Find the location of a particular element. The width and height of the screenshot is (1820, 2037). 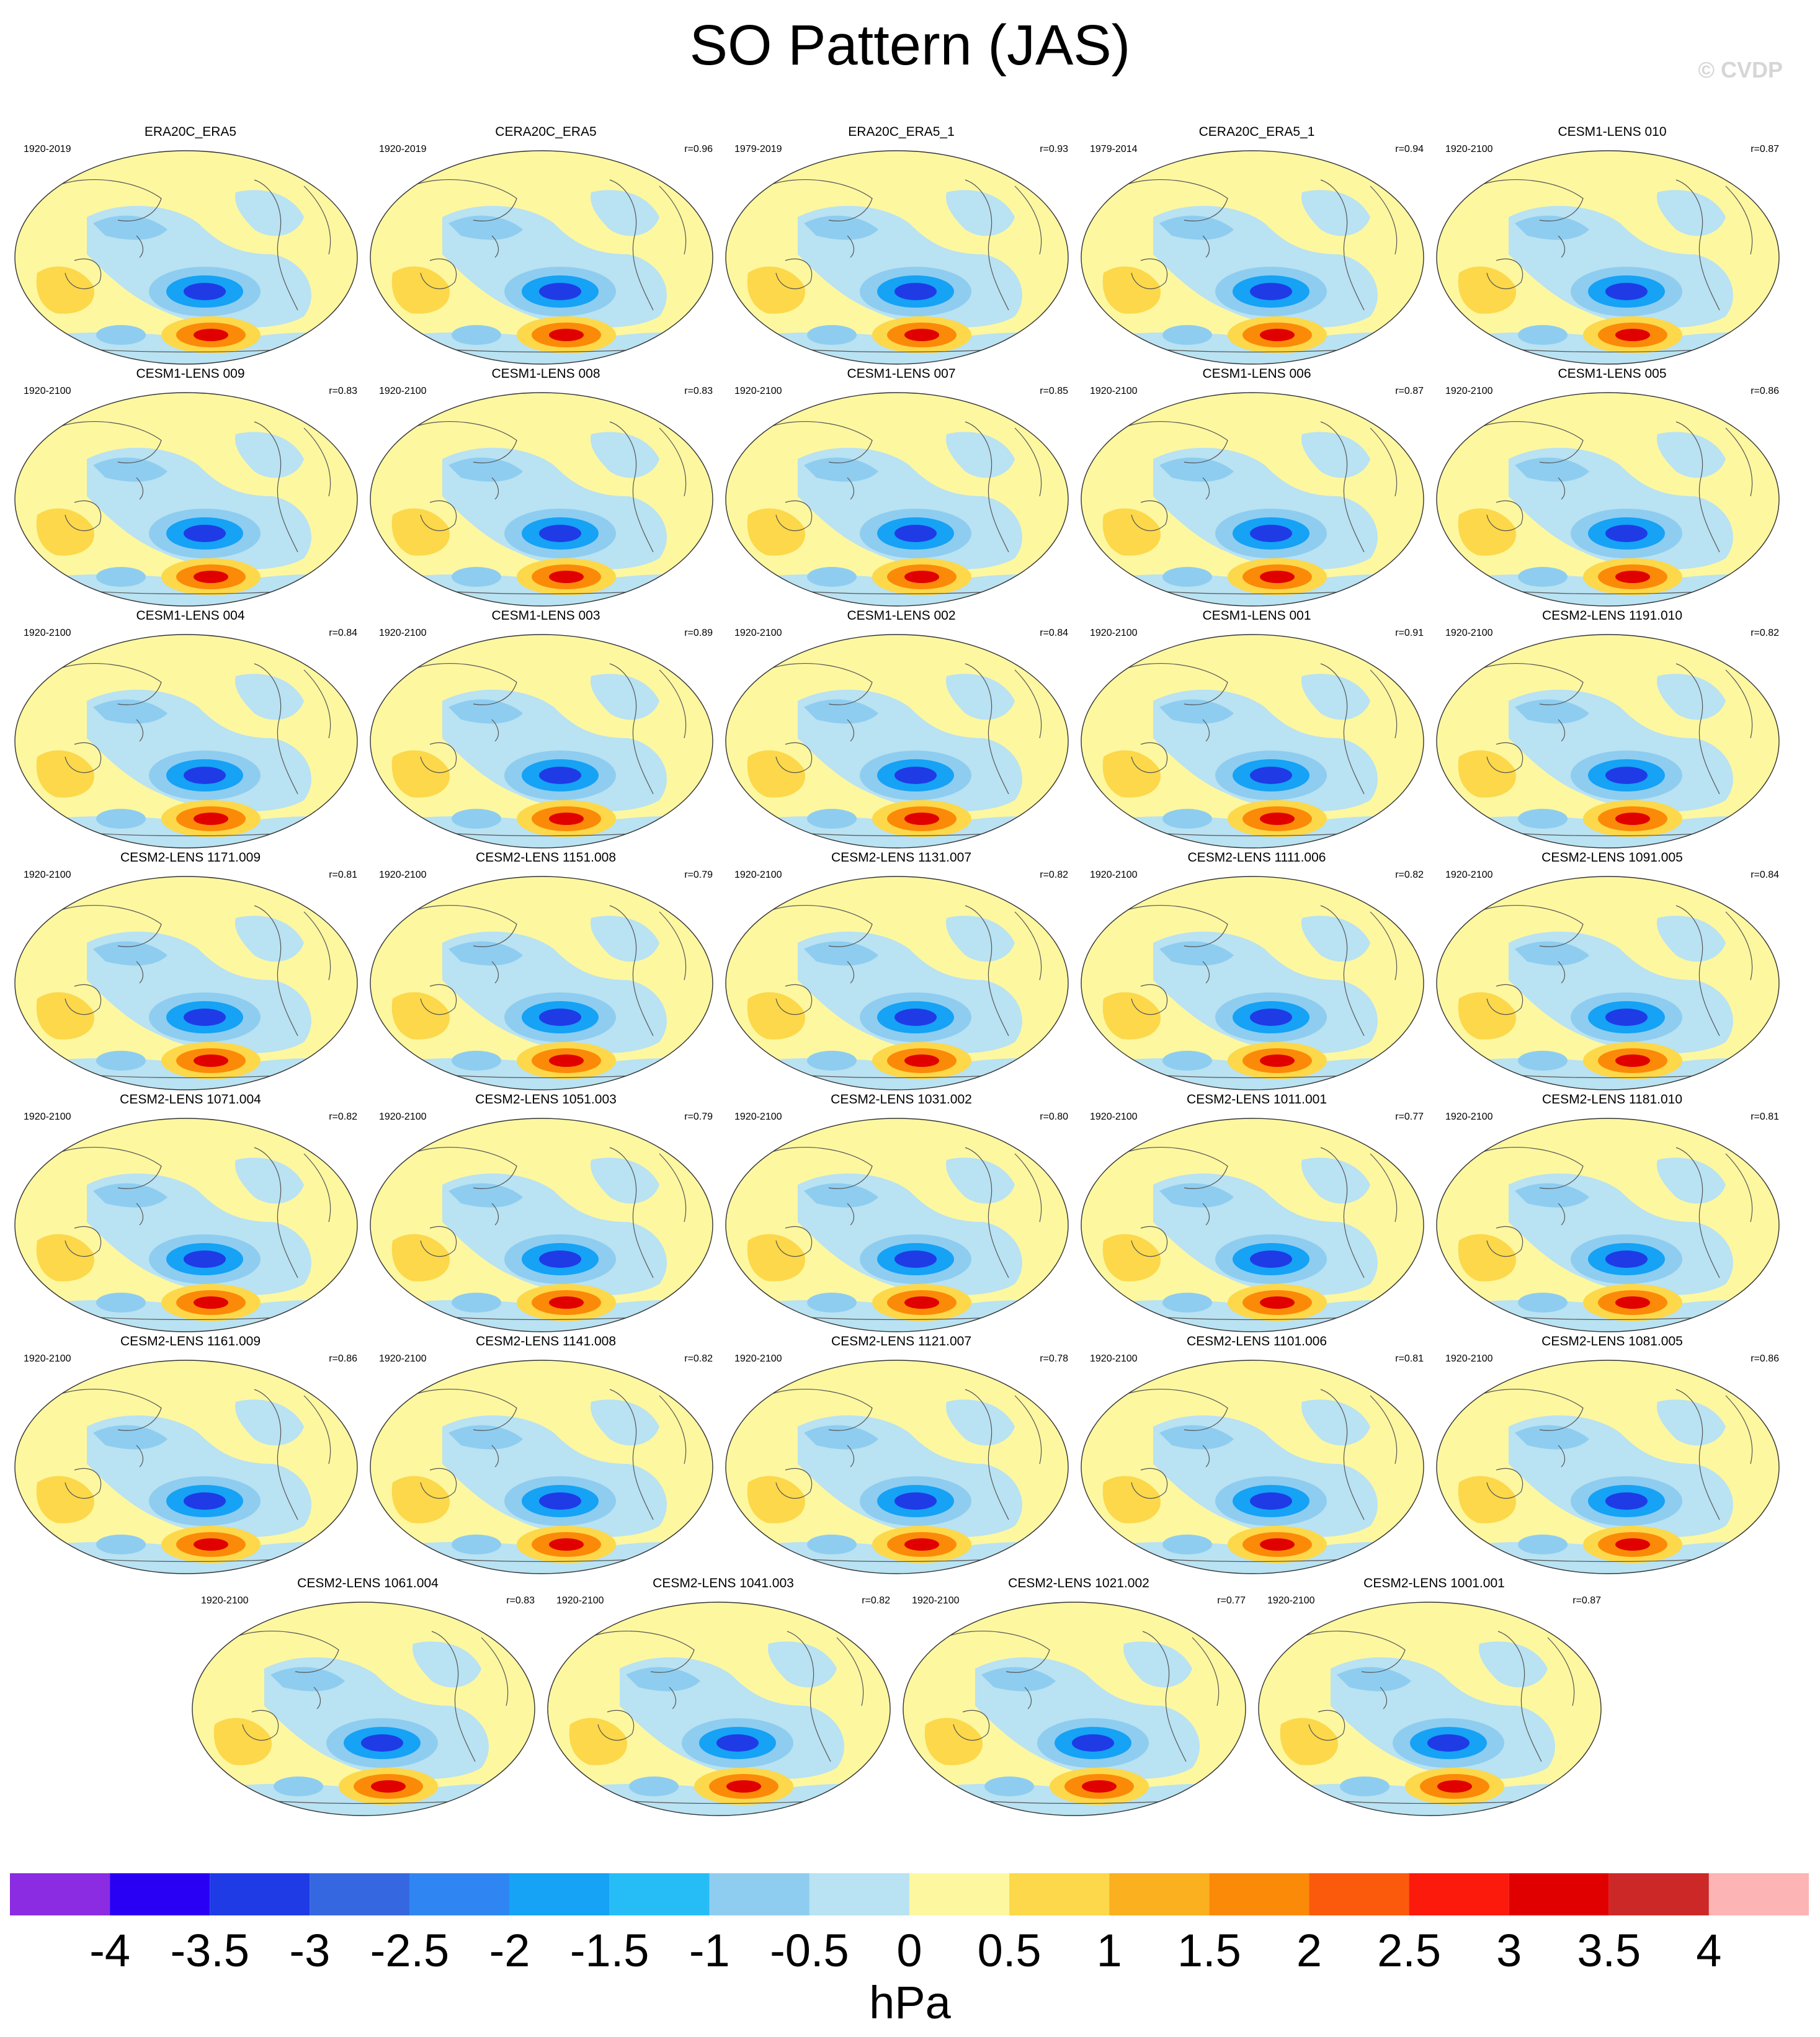

panel-title: CESM2-LENS 1101.006 is located at coordinates (1256, 1341).